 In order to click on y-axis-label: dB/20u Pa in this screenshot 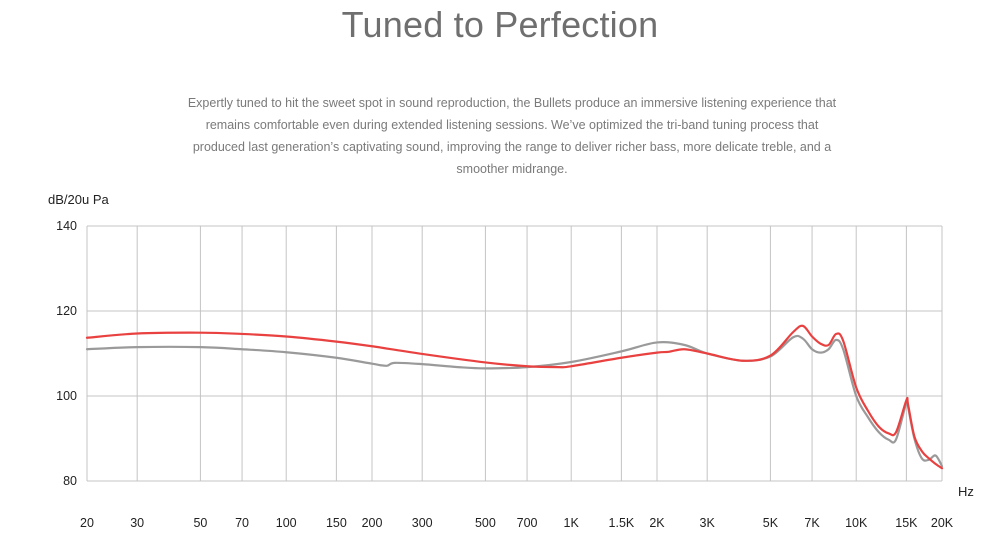, I will do `click(78, 199)`.